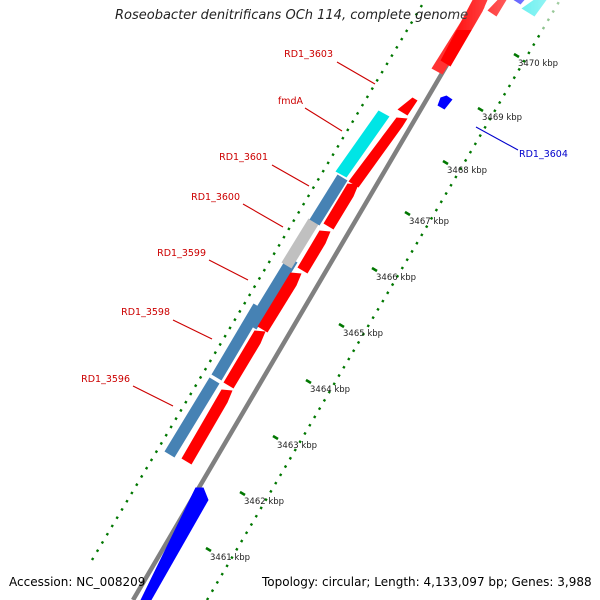  What do you see at coordinates (467, 171) in the screenshot?
I see `scale-tick-label: 3468 kbp` at bounding box center [467, 171].